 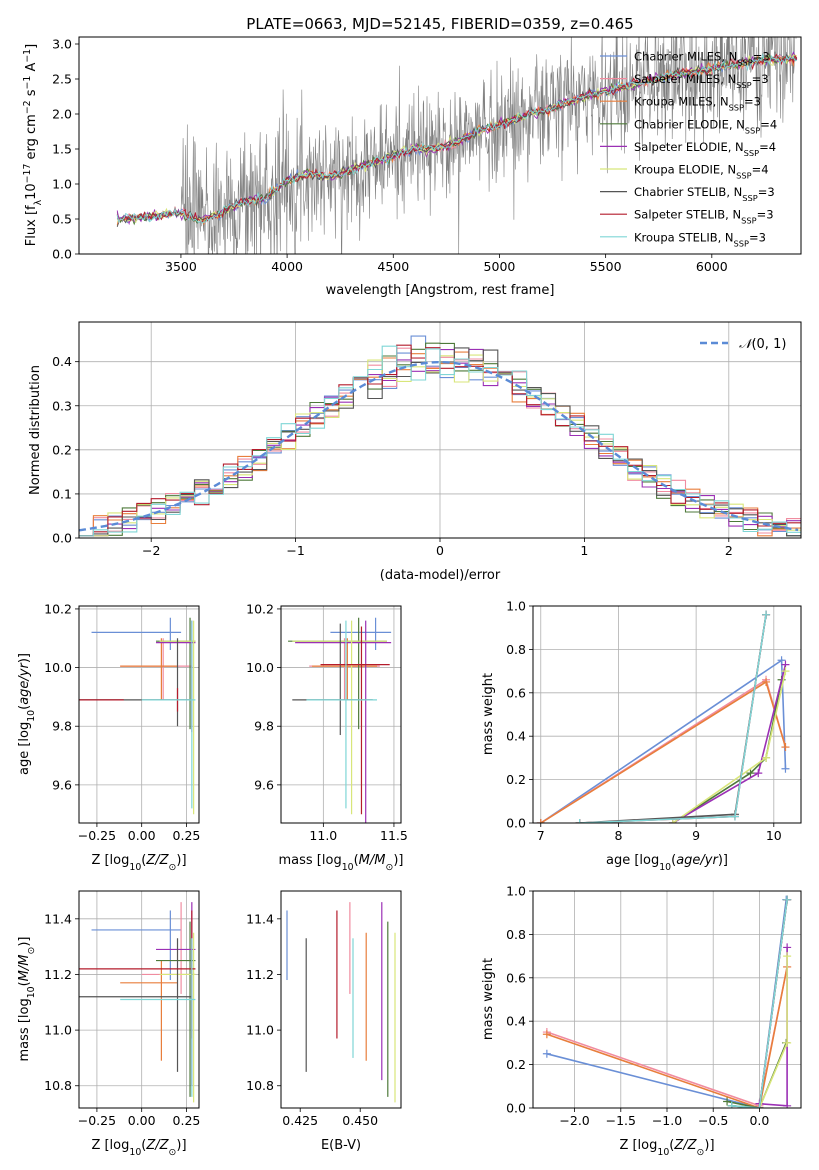 What do you see at coordinates (394, 835) in the screenshot?
I see `x-tick-label: 11.5` at bounding box center [394, 835].